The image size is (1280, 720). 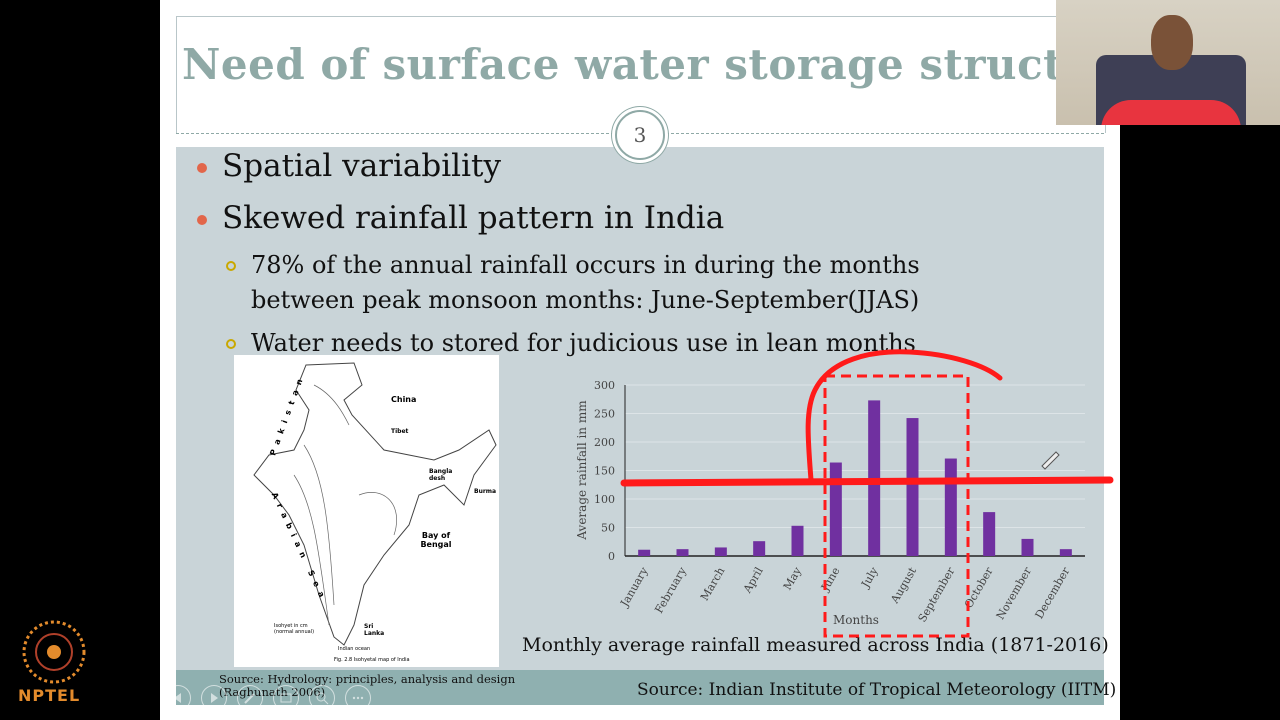 I want to click on bar-october, so click(x=989, y=534).